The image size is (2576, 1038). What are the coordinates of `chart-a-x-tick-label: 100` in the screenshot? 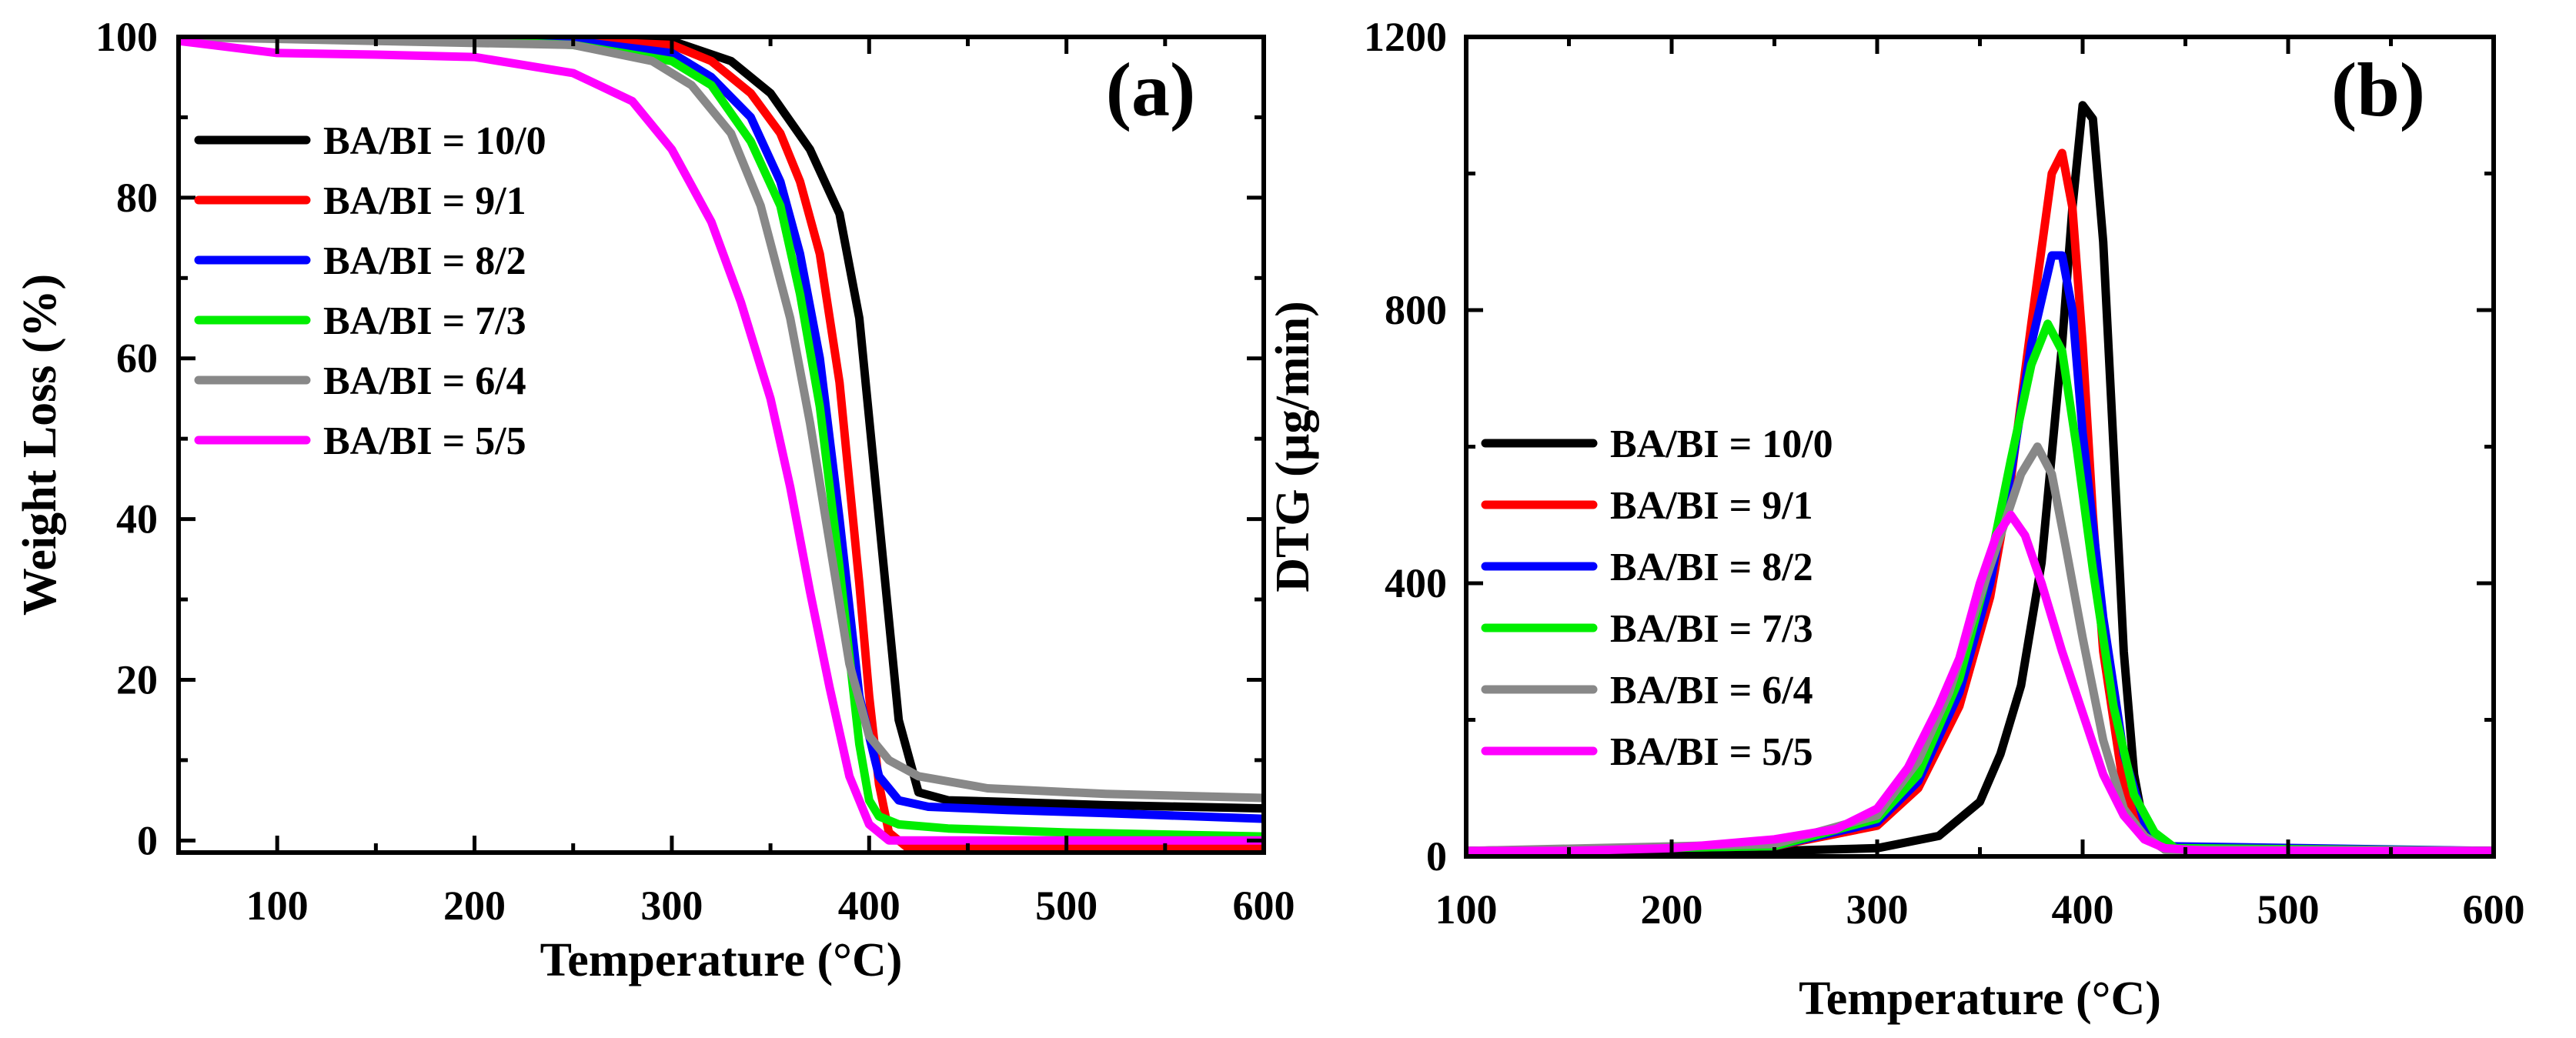 It's located at (277, 906).